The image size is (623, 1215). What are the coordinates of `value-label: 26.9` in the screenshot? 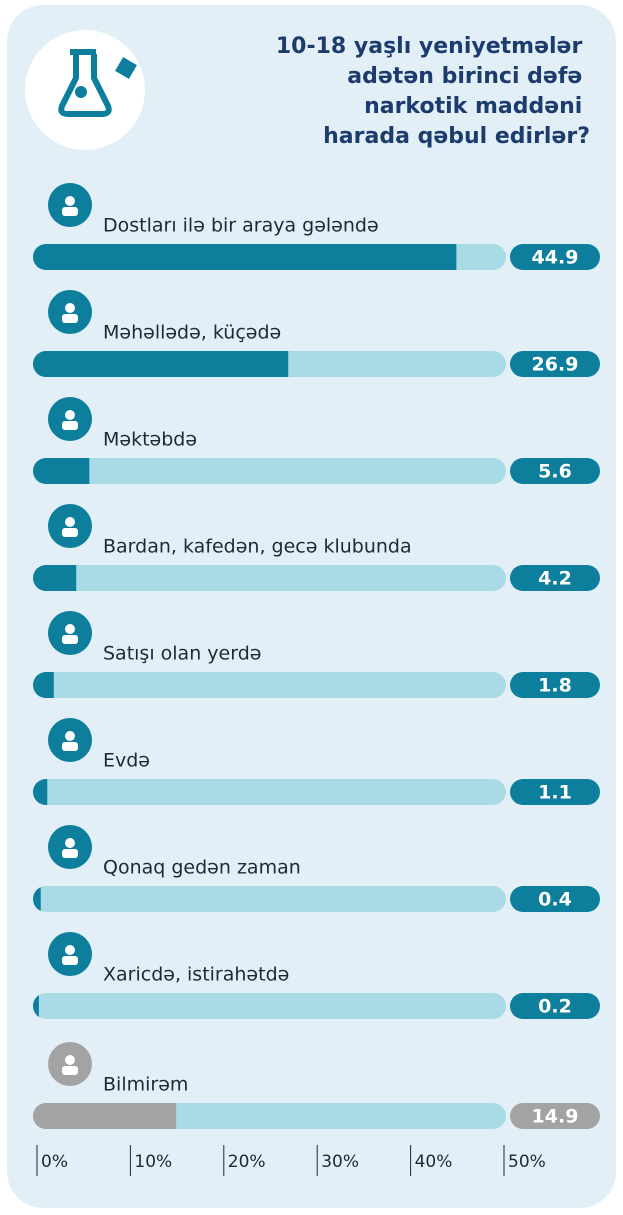 It's located at (555, 365).